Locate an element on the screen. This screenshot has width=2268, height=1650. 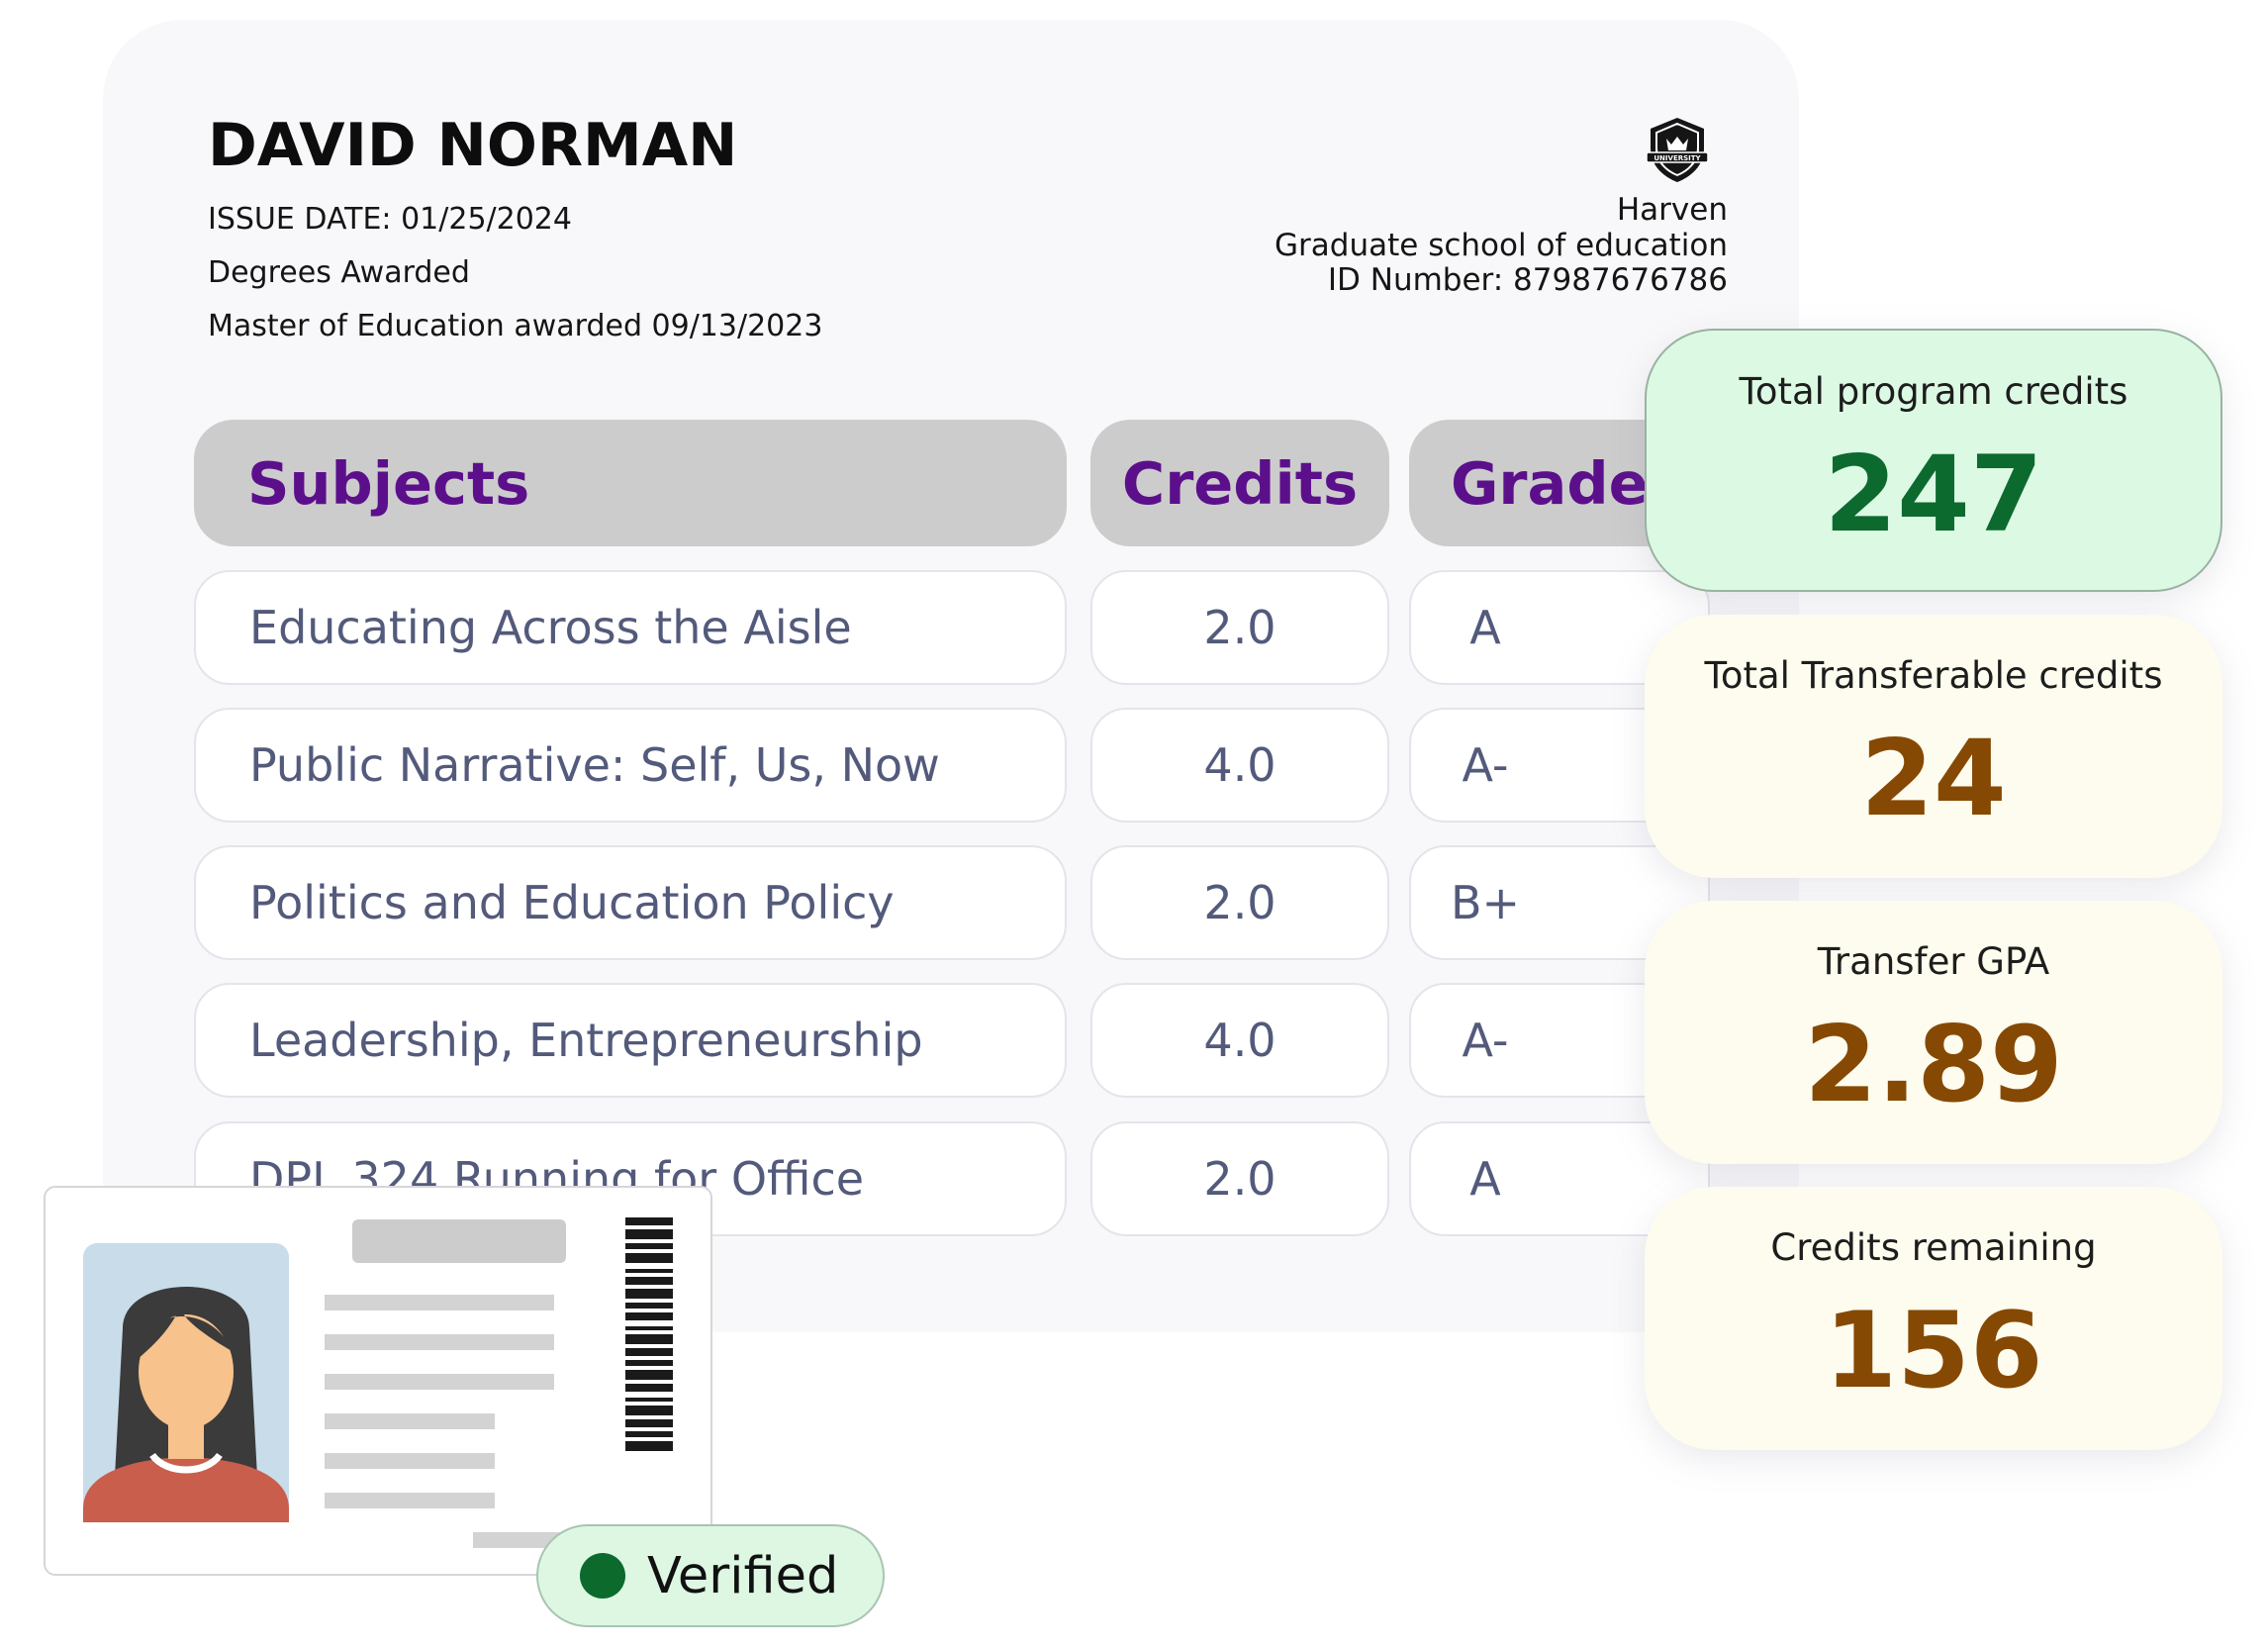
column-header-subjects: Subjects is located at coordinates (631, 483).